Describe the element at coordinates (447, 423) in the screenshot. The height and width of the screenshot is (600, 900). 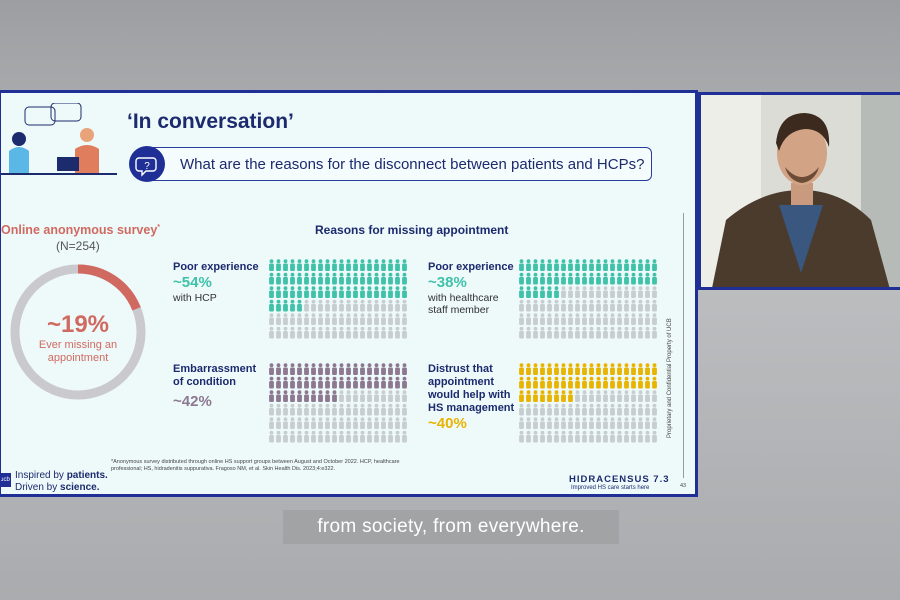
I see `reason-percent: ~40%` at that location.